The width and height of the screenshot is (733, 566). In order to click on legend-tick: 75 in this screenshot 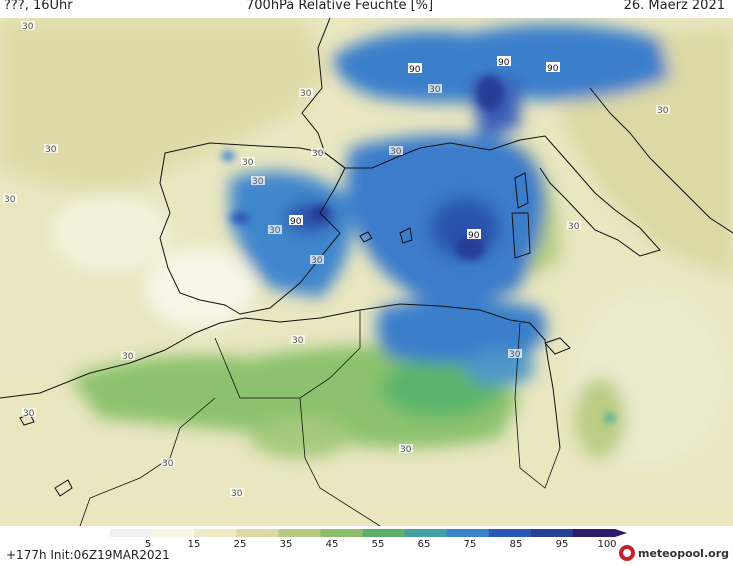, I will do `click(470, 544)`.